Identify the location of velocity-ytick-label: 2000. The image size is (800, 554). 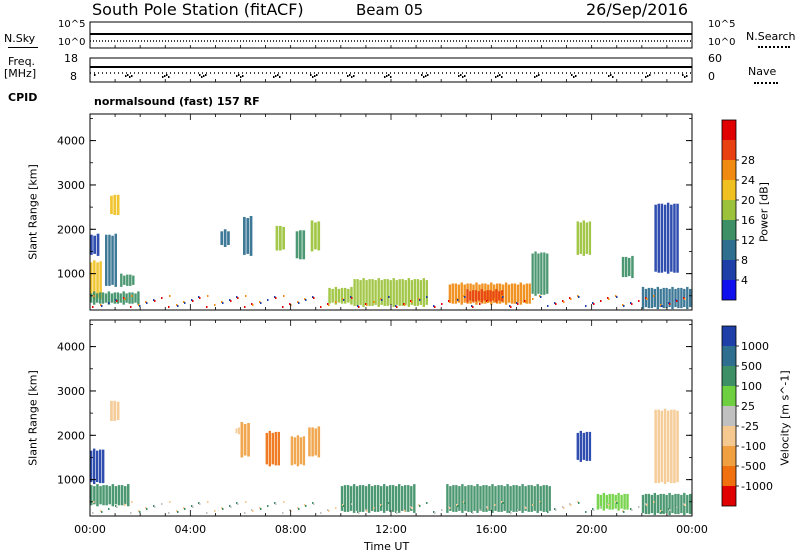
(71, 435).